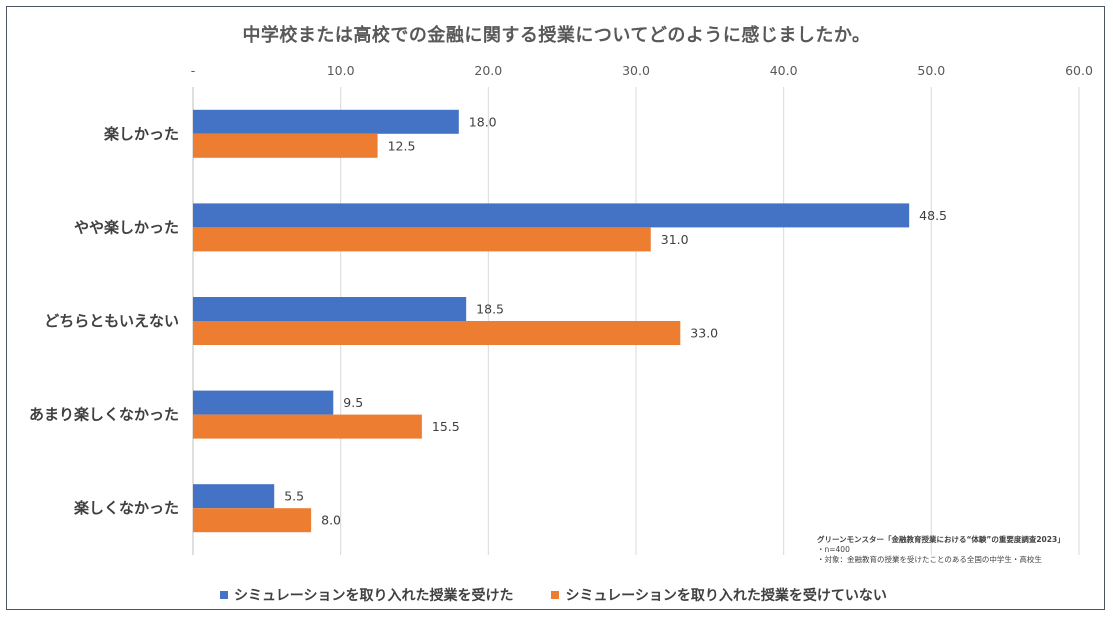  I want to click on source-title: グリーンモンスター「金融教育授業における“体験”の重要度調査2023」, so click(941, 539).